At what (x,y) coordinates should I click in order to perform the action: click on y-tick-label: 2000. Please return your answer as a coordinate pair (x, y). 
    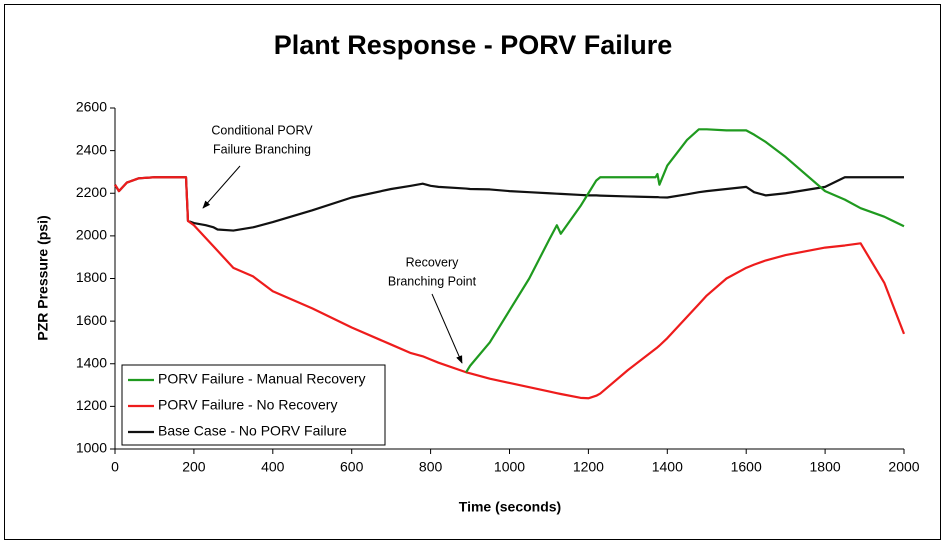
    Looking at the image, I should click on (91, 235).